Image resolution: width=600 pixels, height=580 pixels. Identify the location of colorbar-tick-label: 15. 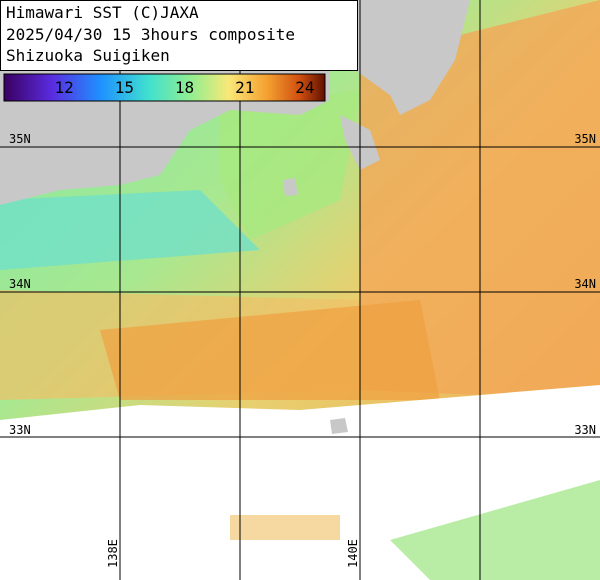
(124, 87).